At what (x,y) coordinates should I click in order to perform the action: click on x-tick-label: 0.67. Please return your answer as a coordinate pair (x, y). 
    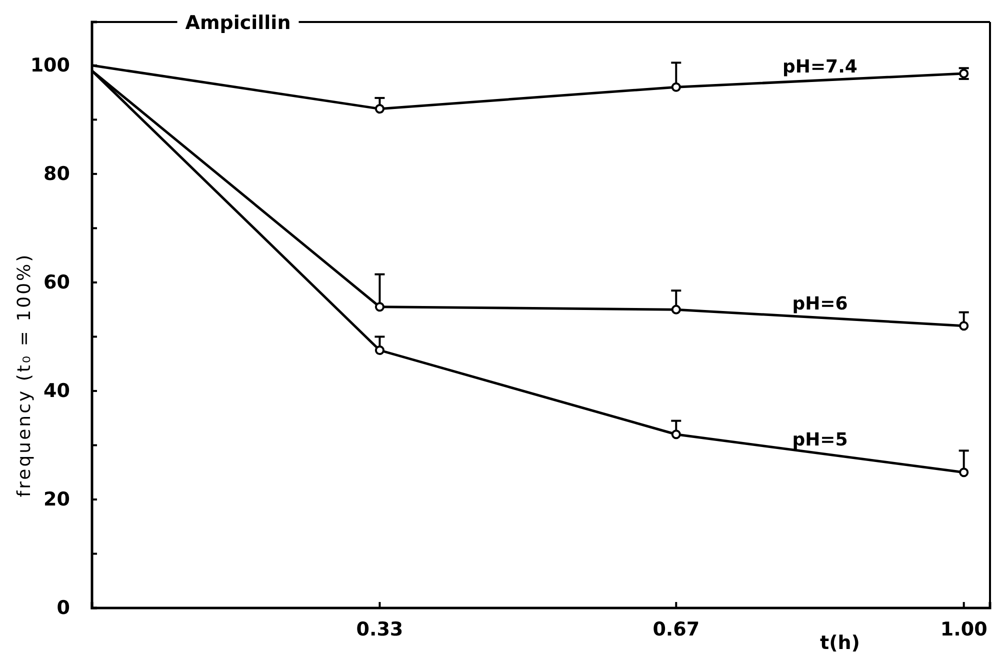
    Looking at the image, I should click on (676, 629).